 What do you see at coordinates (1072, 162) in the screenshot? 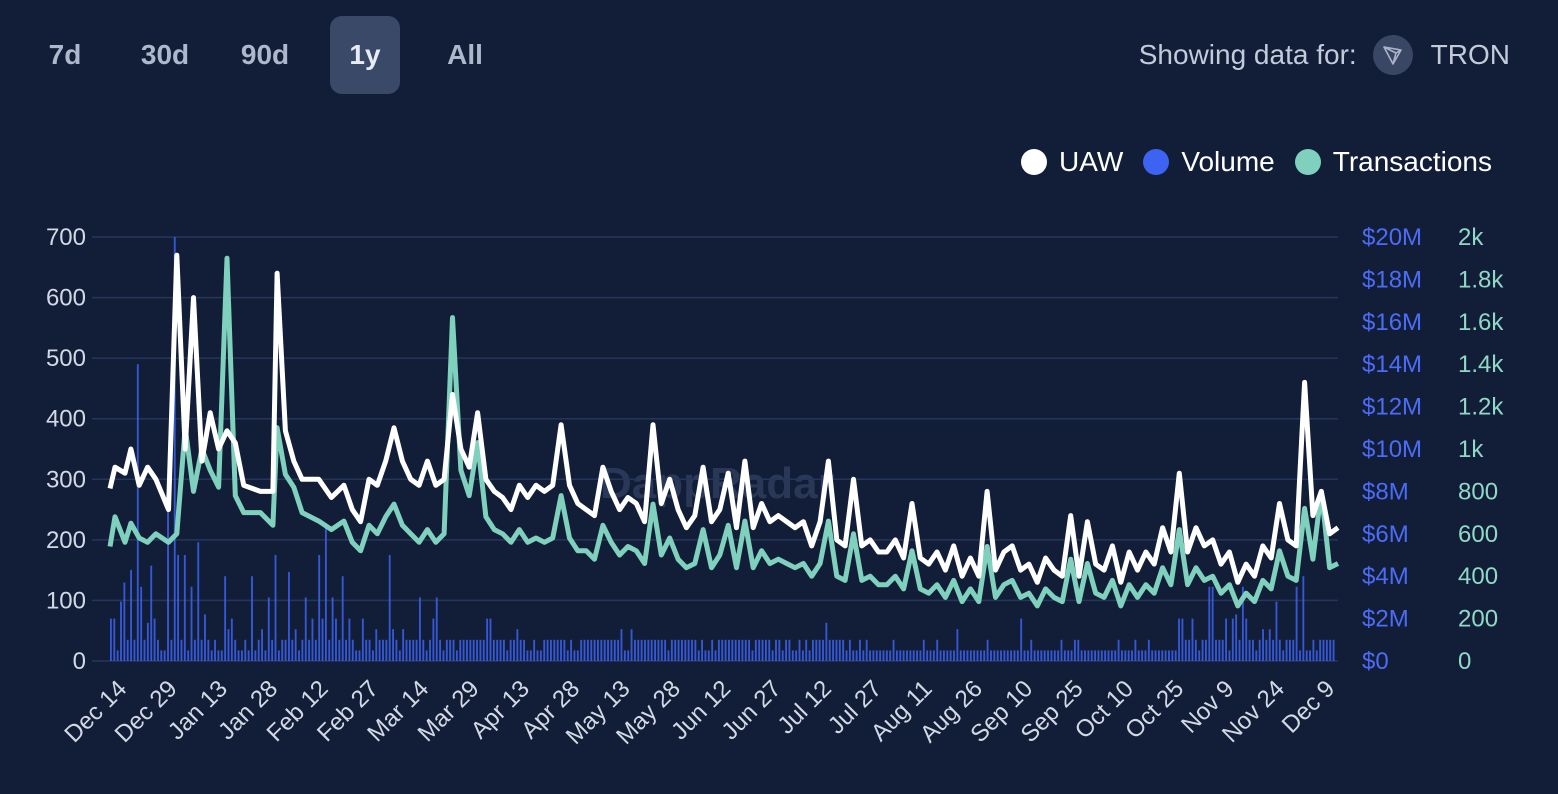
I see `legend-item-uaw: UAW` at bounding box center [1072, 162].